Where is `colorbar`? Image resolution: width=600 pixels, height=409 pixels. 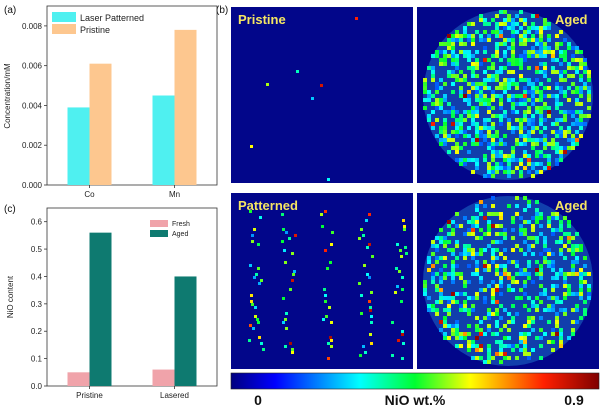 colorbar is located at coordinates (415, 381).